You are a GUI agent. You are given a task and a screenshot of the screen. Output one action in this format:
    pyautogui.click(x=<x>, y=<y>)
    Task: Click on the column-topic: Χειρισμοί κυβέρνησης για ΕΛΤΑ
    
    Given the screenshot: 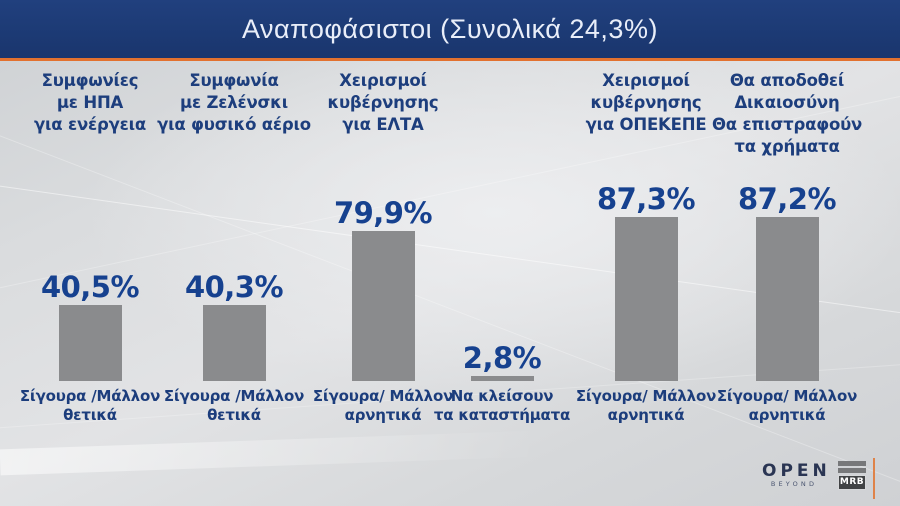 What is the action you would take?
    pyautogui.click(x=383, y=102)
    